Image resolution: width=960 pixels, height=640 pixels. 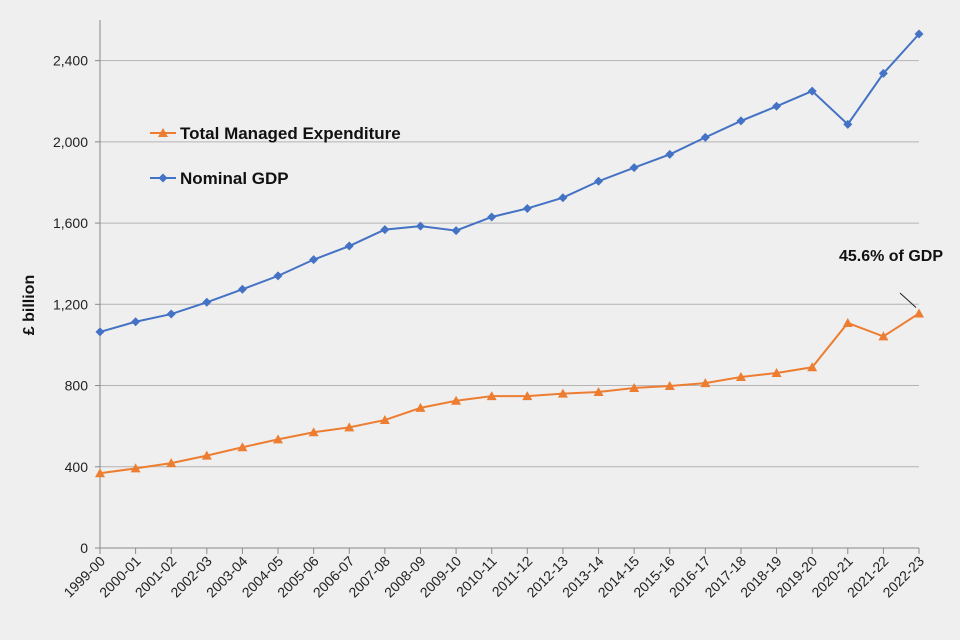 What do you see at coordinates (234, 178) in the screenshot?
I see `legend-label: Nominal GDP` at bounding box center [234, 178].